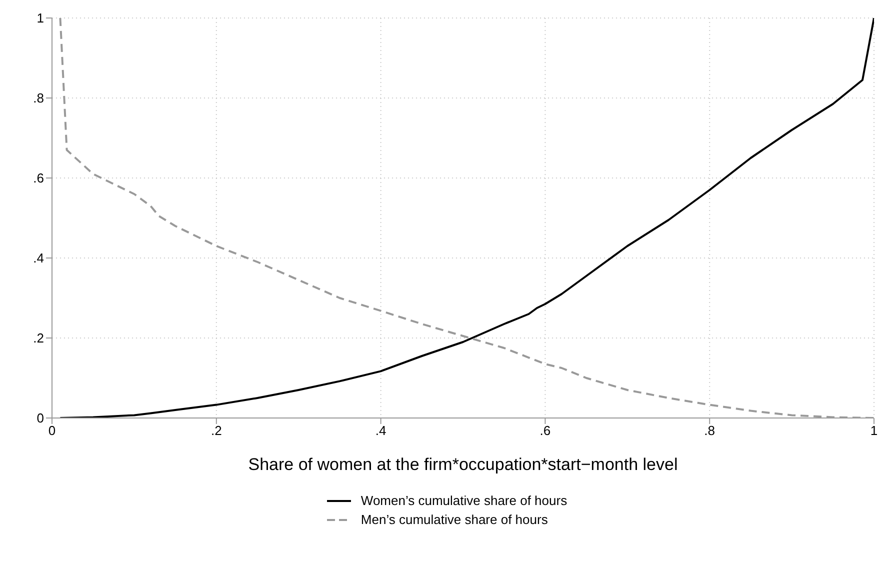 This screenshot has width=894, height=579. I want to click on legend-label: Women’s cumulative share of hours, so click(464, 500).